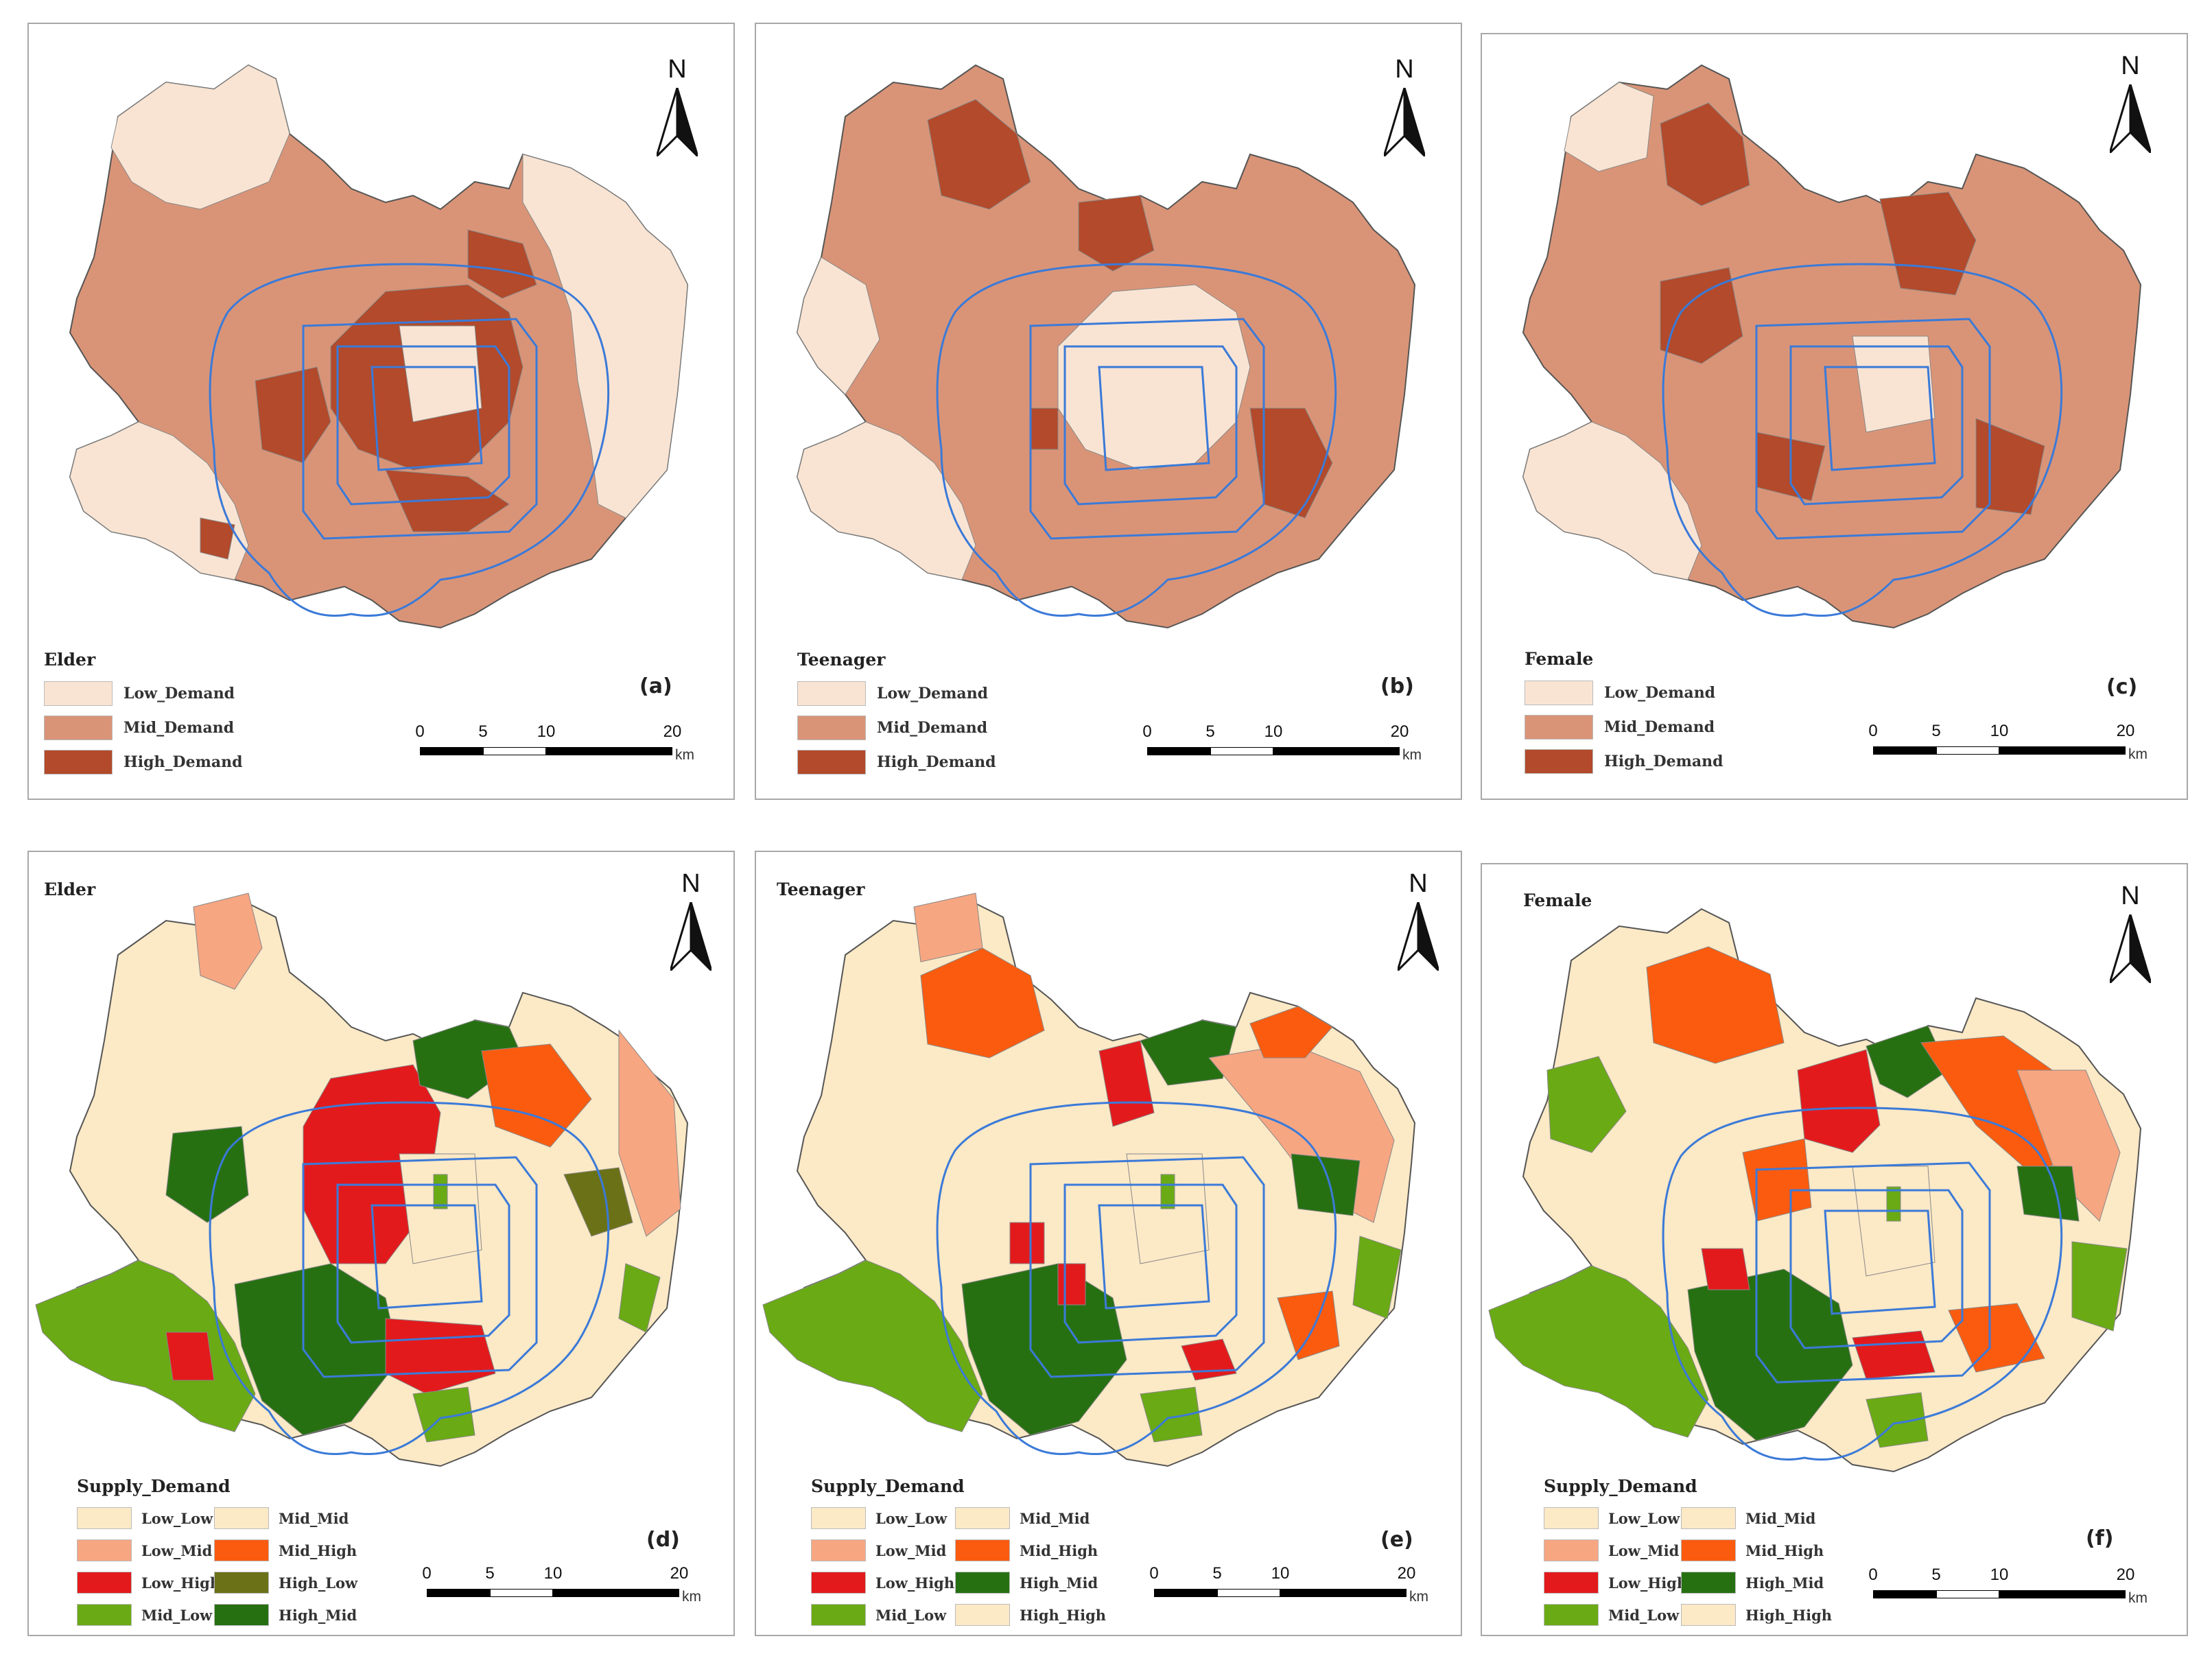  Describe the element at coordinates (2122, 687) in the screenshot. I see `panel-label: (c)` at that location.